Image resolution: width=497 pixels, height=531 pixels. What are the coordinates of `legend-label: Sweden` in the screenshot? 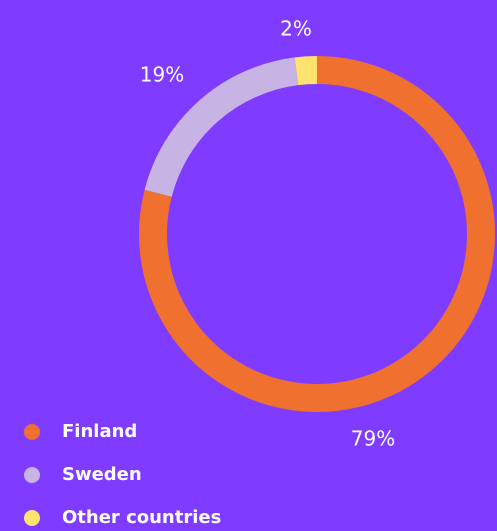 It's located at (102, 474).